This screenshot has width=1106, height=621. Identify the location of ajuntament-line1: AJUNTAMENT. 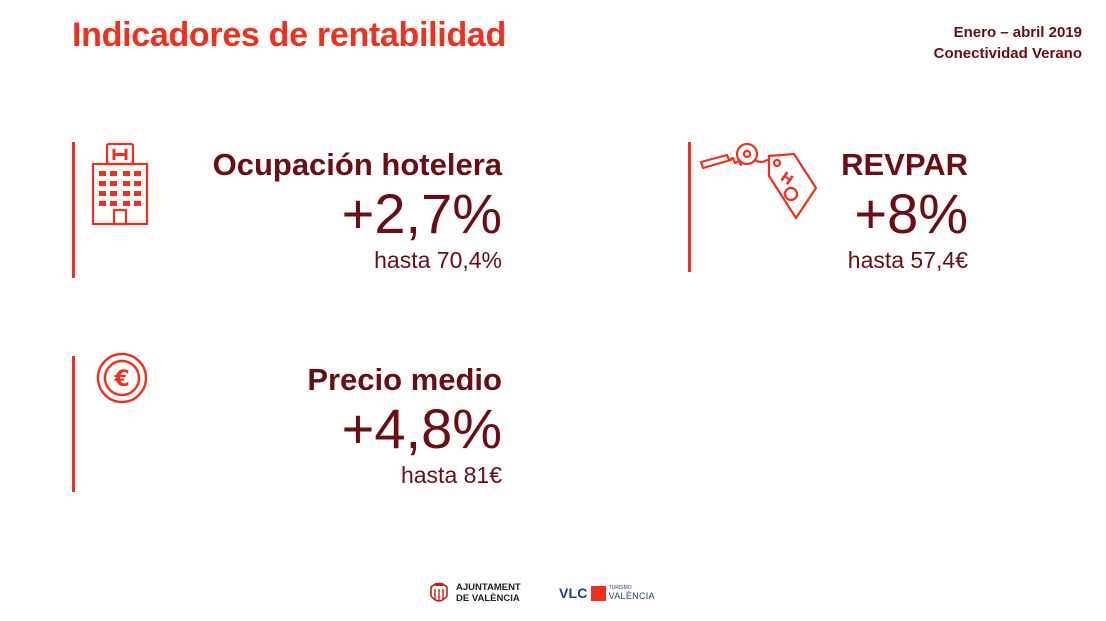
(488, 587).